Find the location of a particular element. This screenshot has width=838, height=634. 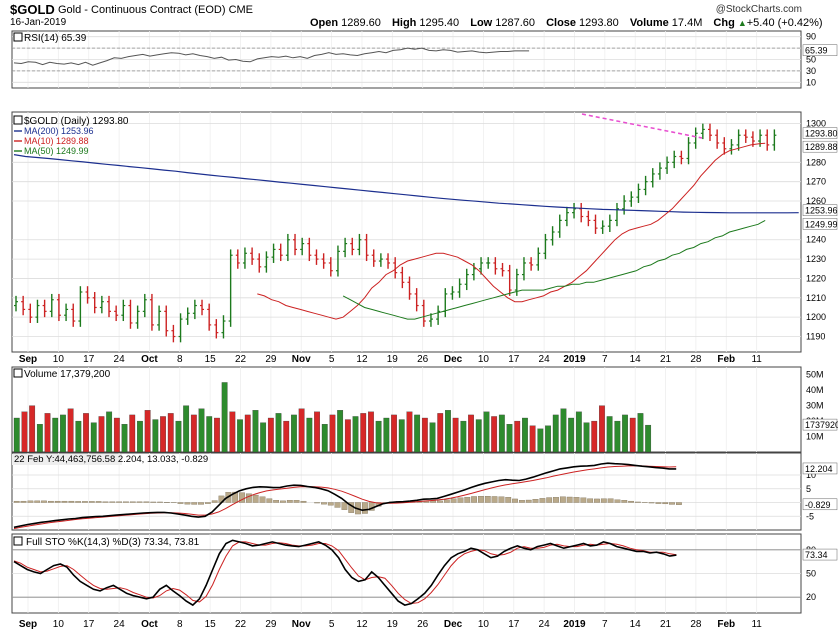

legend-swatch is located at coordinates (18, 541).